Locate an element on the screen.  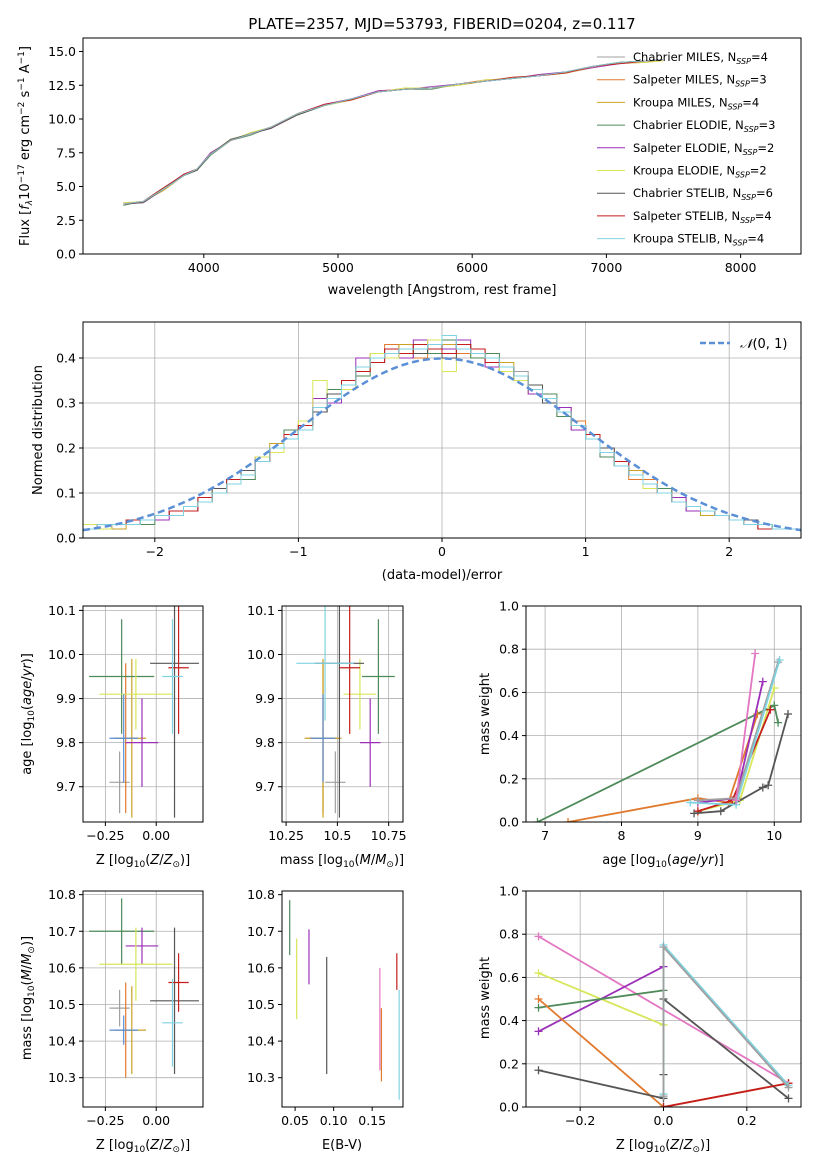
massweight-vs-age-xtick-label-0: 7 is located at coordinates (545, 835).